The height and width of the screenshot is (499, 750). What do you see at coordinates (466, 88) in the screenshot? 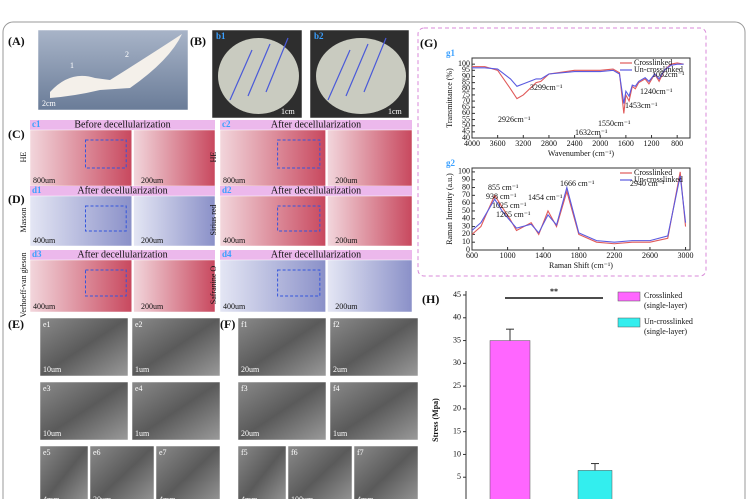
I see `y-tick-label: 80` at bounding box center [466, 88].